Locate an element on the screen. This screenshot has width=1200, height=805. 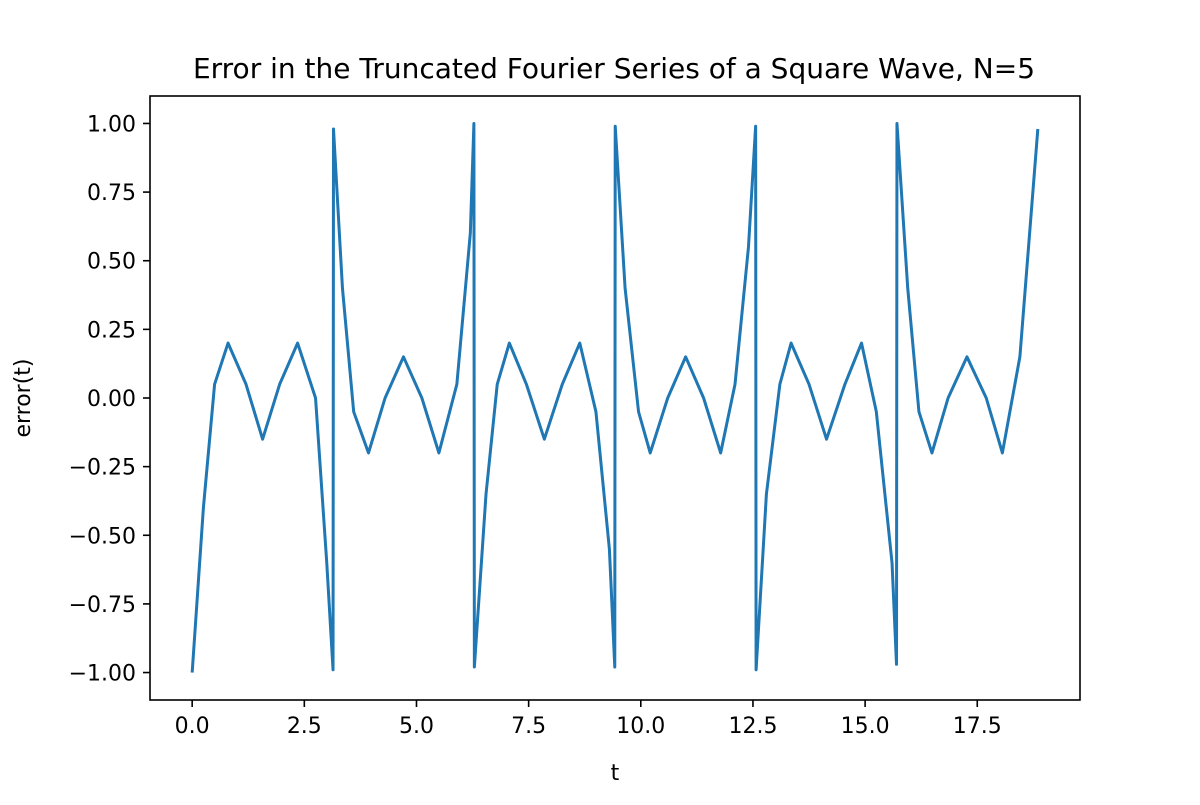
y-tick-label: −0.75 is located at coordinates (102, 605).